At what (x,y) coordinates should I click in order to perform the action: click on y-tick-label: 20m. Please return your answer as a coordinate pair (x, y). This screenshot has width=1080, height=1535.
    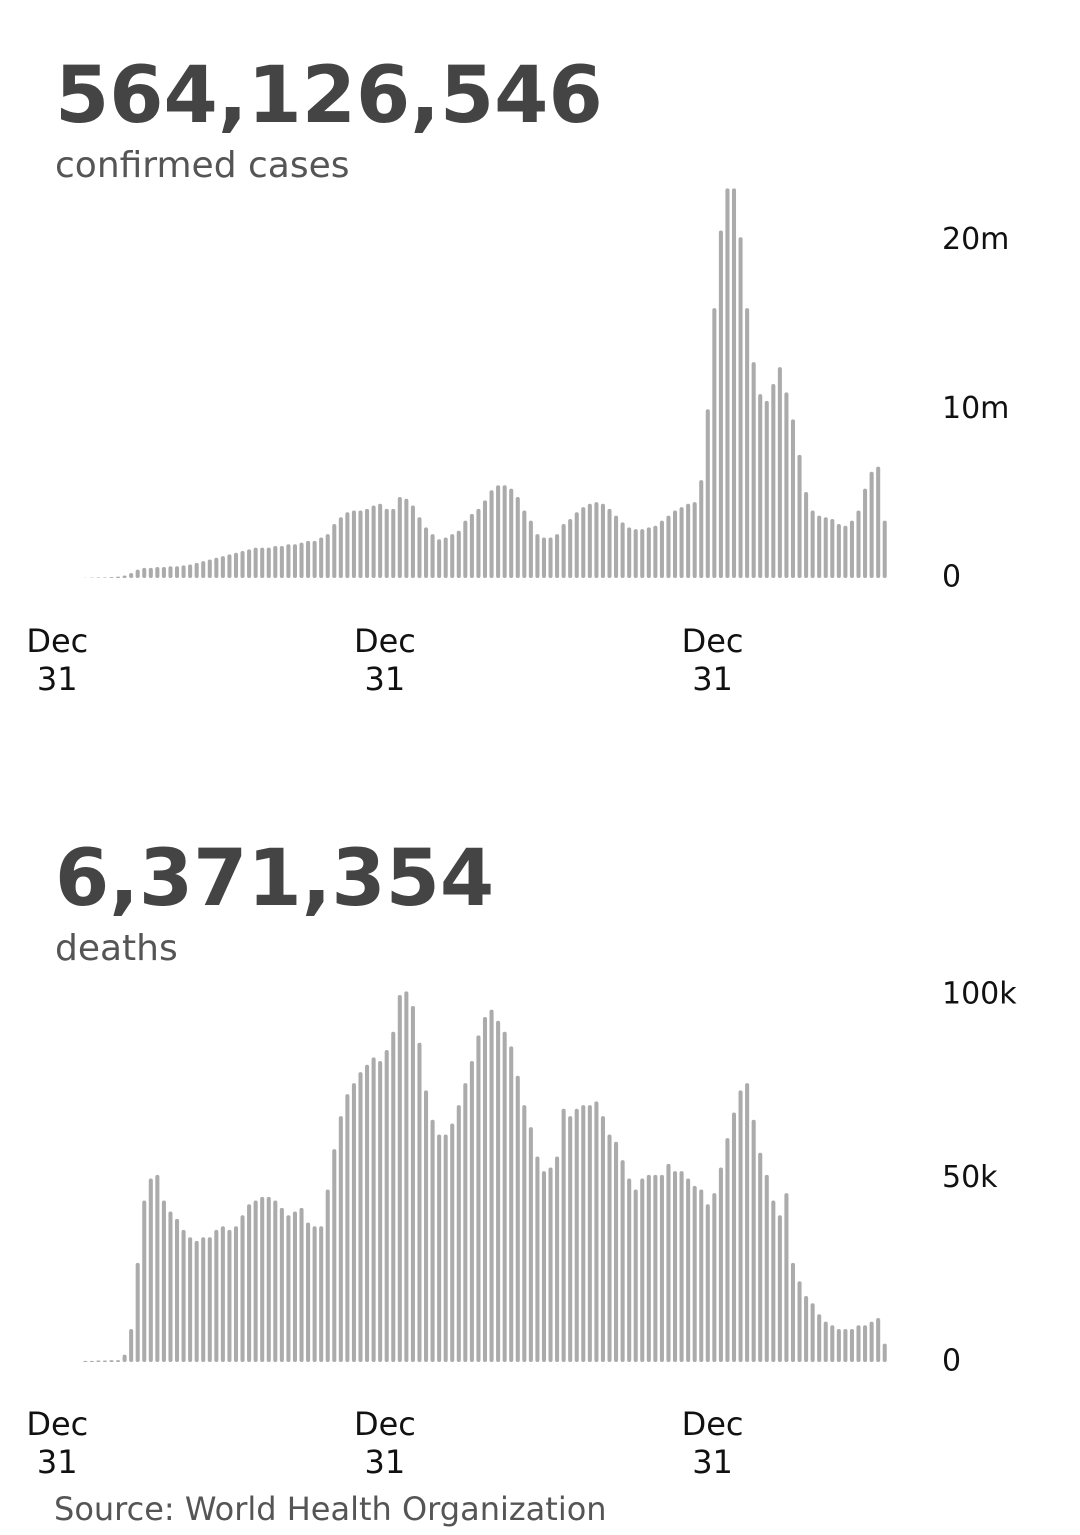
    Looking at the image, I should click on (975, 239).